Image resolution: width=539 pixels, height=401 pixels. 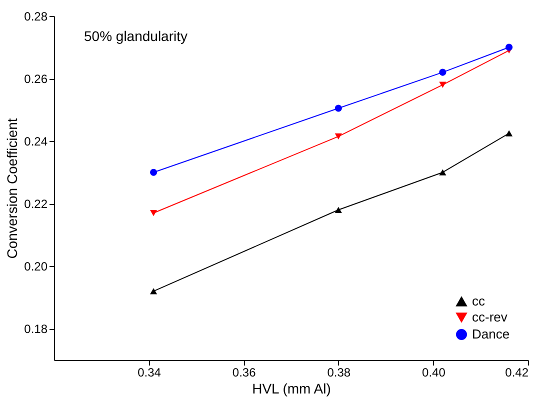 What do you see at coordinates (291, 388) in the screenshot?
I see `x-axis-title: HVL (mm Al)` at bounding box center [291, 388].